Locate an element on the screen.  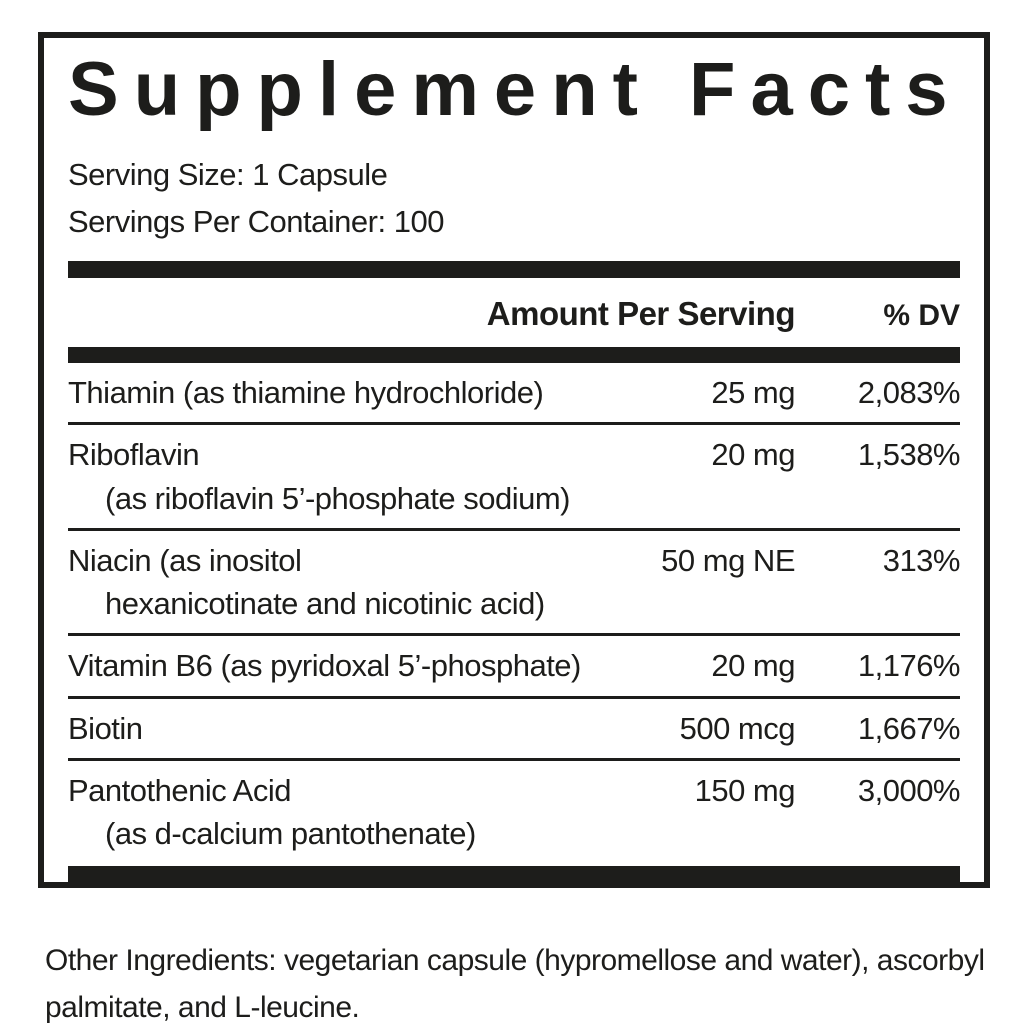
nutrient-name: Pantothenic Acid is located at coordinates (179, 791).